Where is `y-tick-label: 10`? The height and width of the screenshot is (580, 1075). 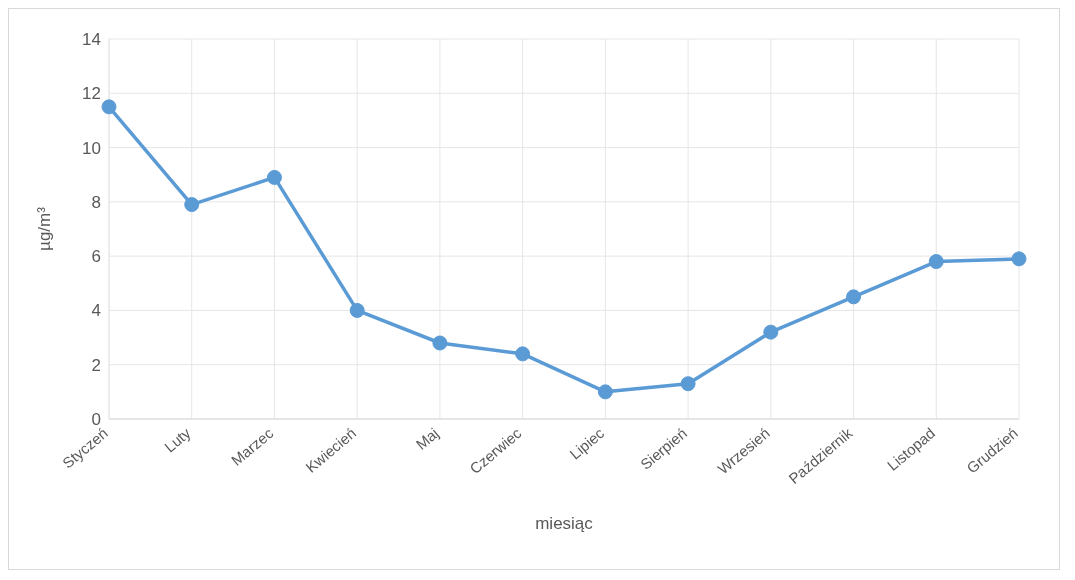
y-tick-label: 10 is located at coordinates (91, 148).